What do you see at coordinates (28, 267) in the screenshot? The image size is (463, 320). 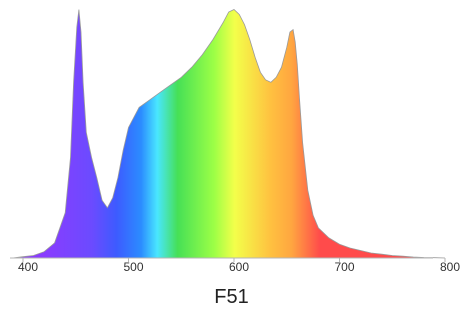 I see `x-tick-label: 400` at bounding box center [28, 267].